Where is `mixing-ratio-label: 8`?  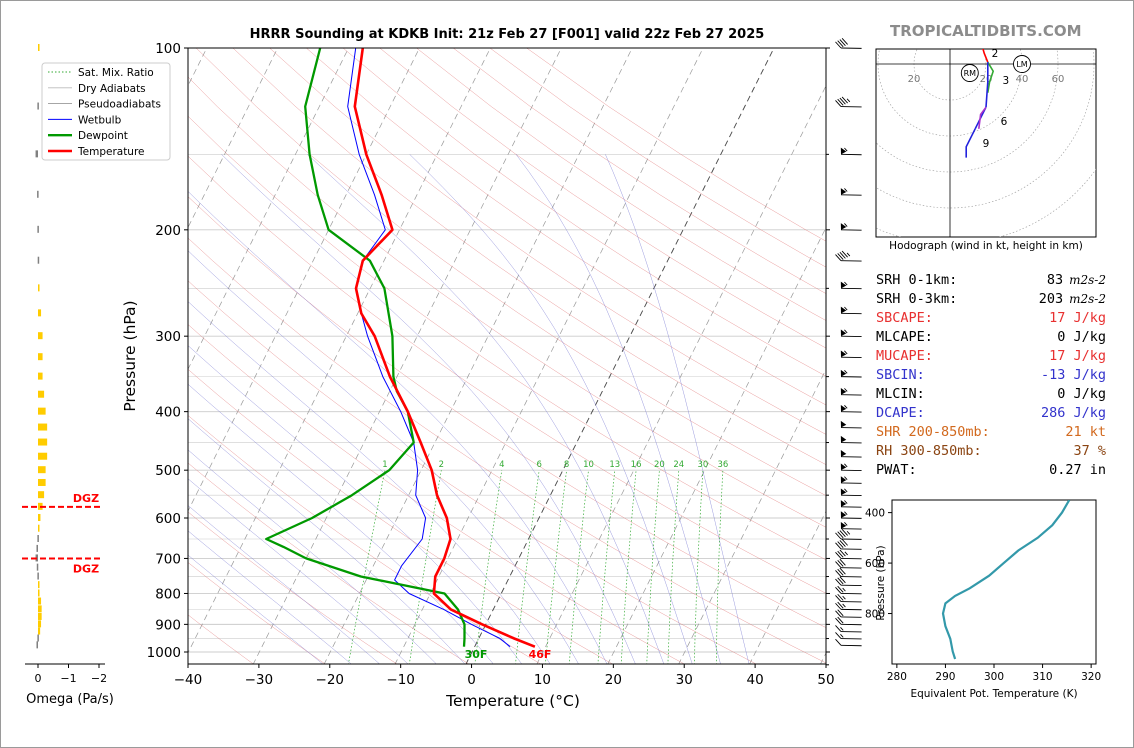
mixing-ratio-label: 8 is located at coordinates (566, 465).